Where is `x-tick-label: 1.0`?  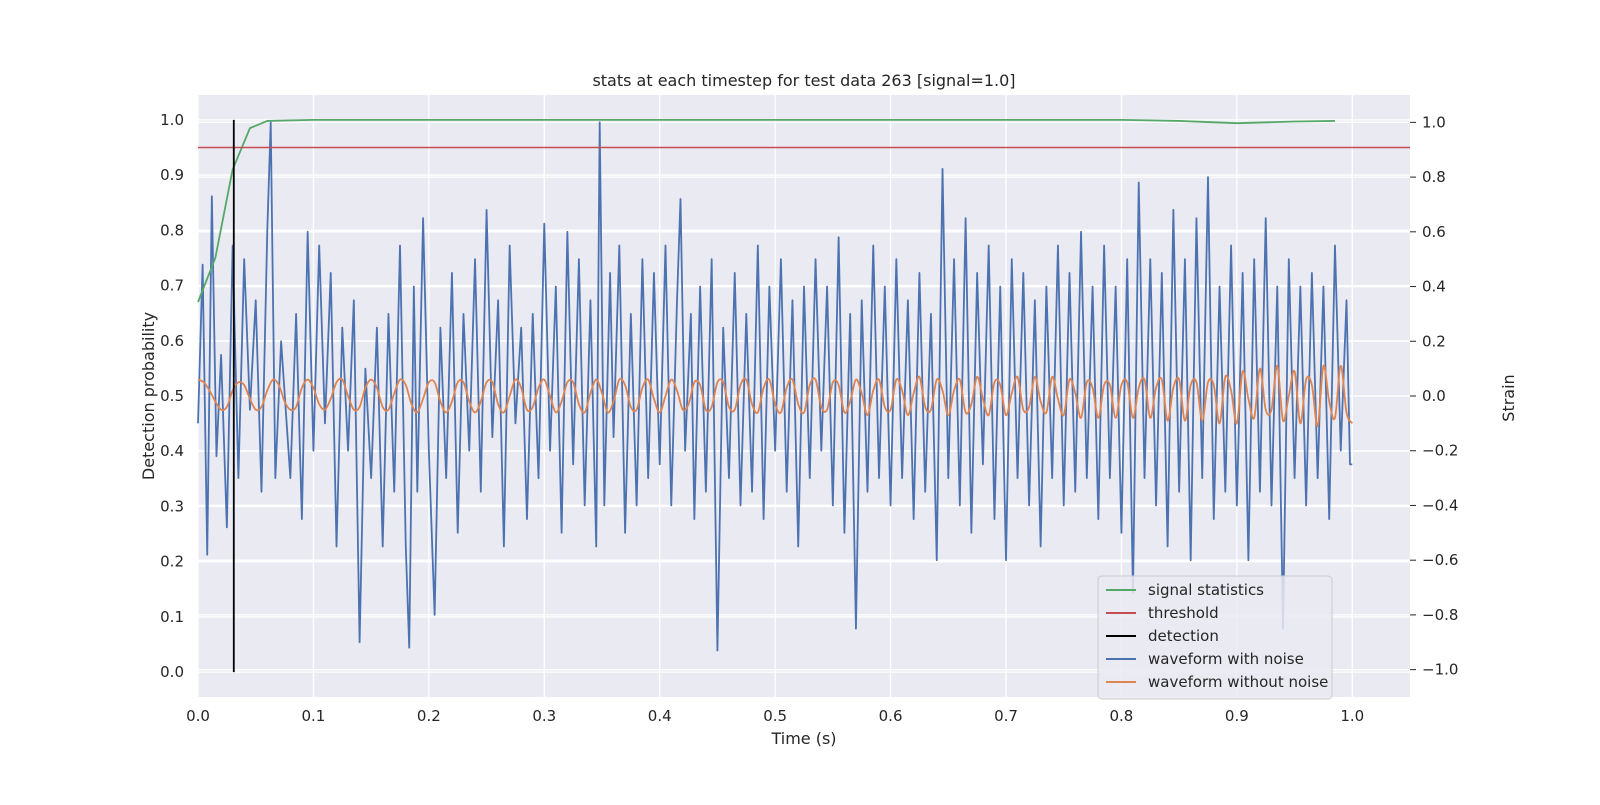 x-tick-label: 1.0 is located at coordinates (1352, 716).